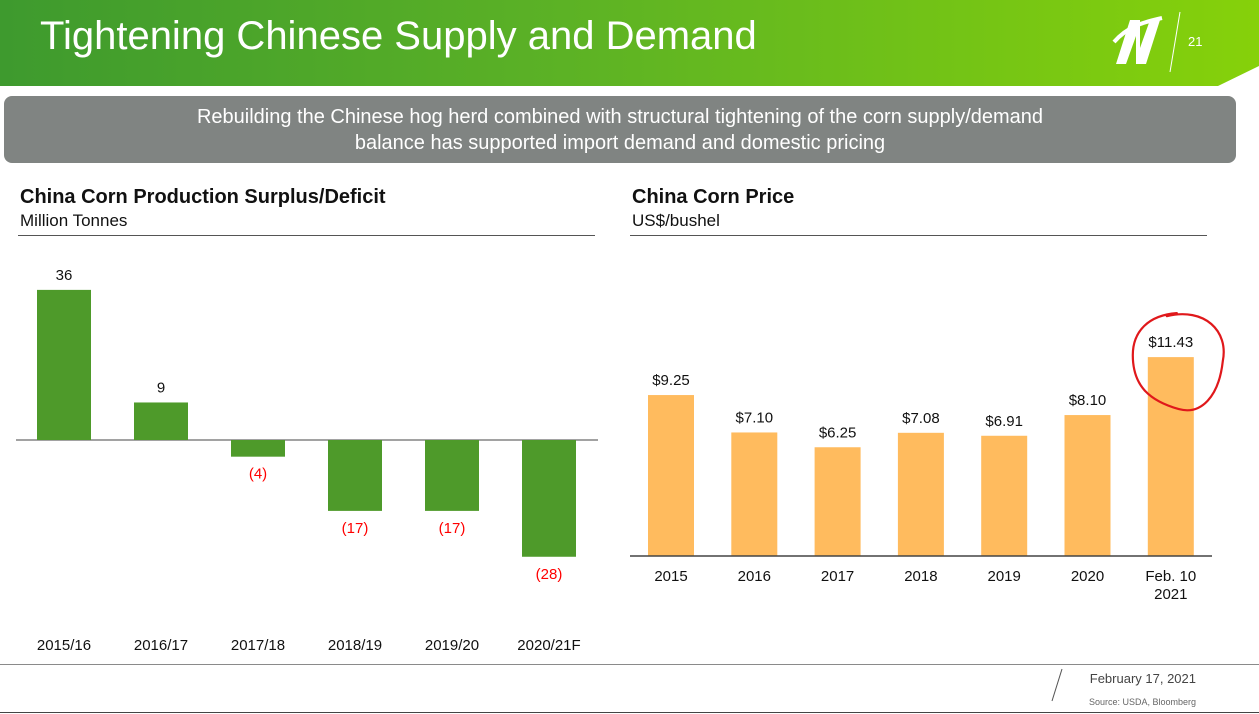 This screenshot has width=1259, height=714. I want to click on surplus-data-label: (4), so click(258, 474).